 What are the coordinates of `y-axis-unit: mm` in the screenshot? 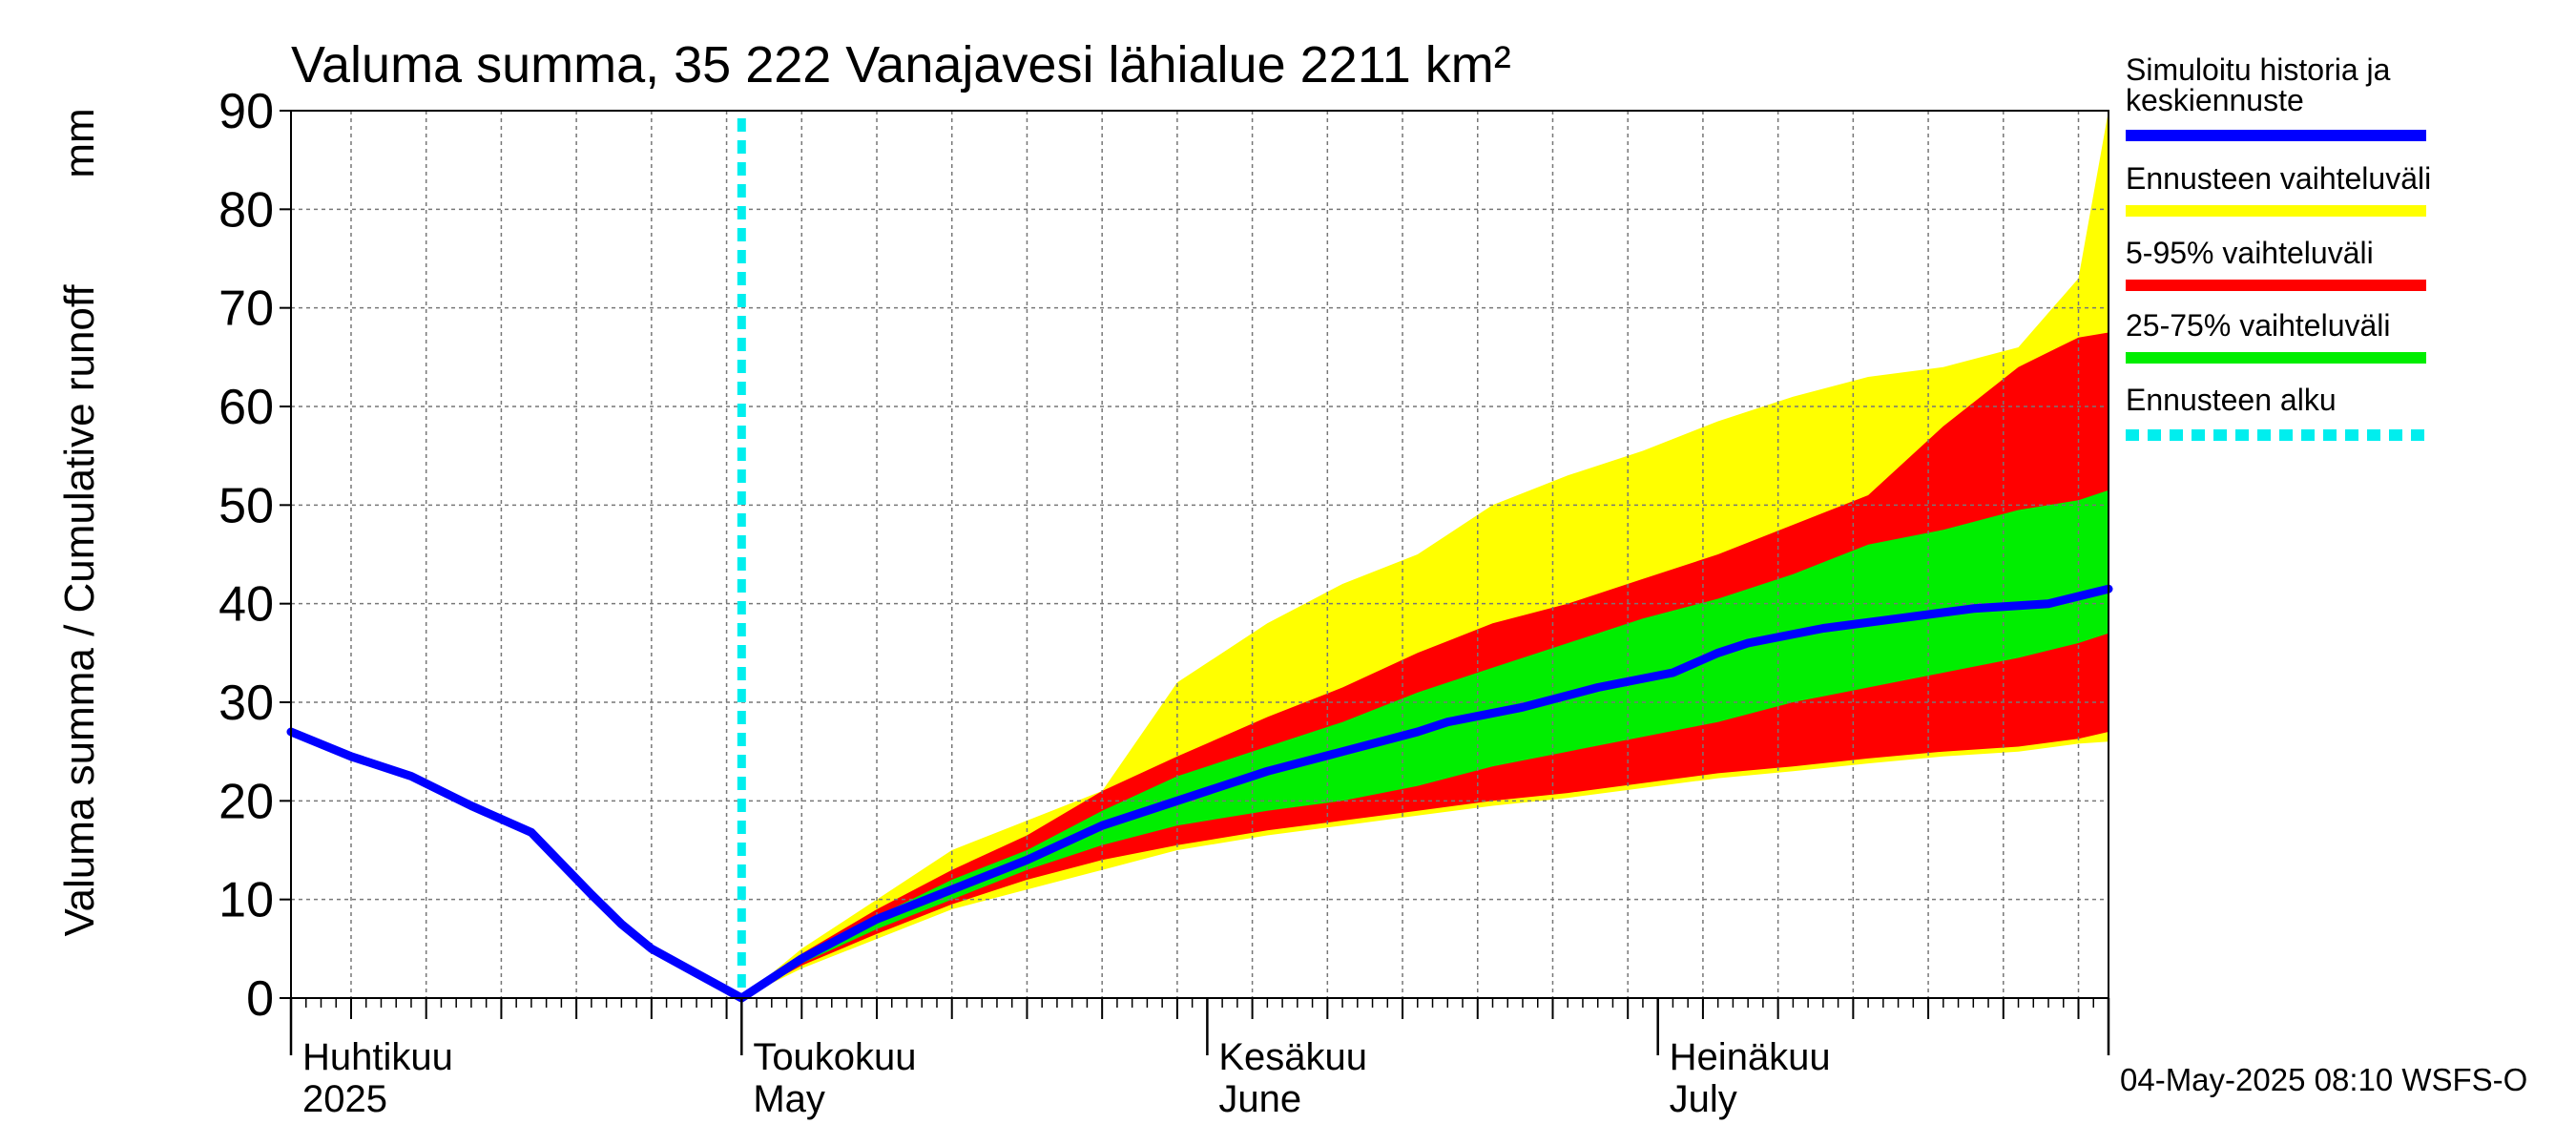 It's located at (79, 142).